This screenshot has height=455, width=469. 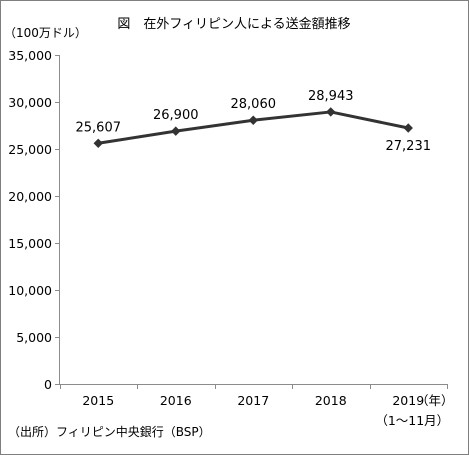 I want to click on x-axis-ticks: 2015 2016 2017 2018 2019 （1～11月）, so click(x=254, y=406).